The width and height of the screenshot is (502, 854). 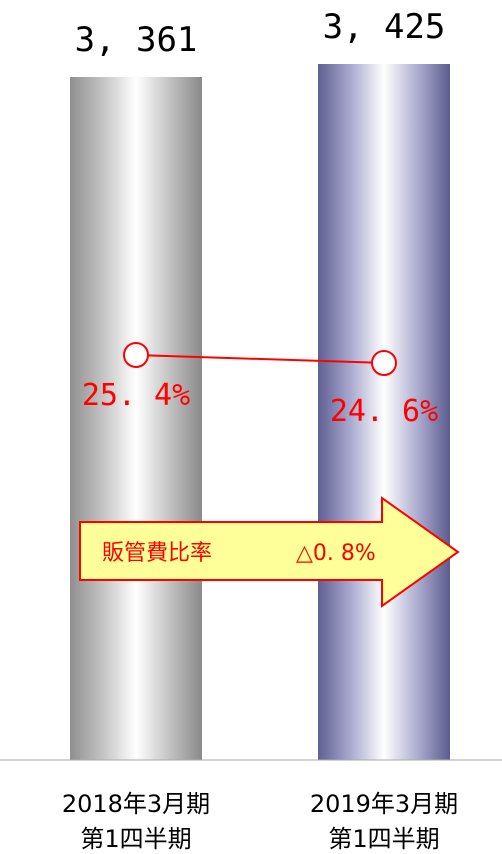 I want to click on change-arrow, so click(x=269, y=552).